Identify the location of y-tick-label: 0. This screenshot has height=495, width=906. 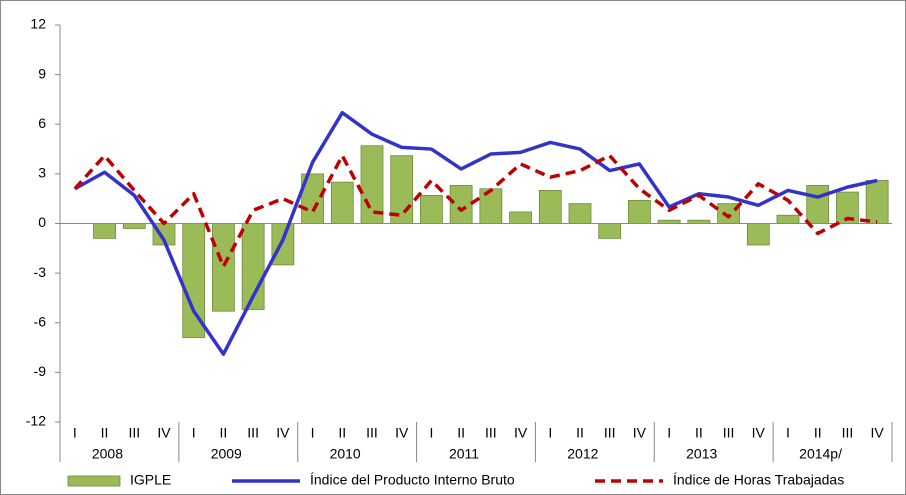
(42, 222).